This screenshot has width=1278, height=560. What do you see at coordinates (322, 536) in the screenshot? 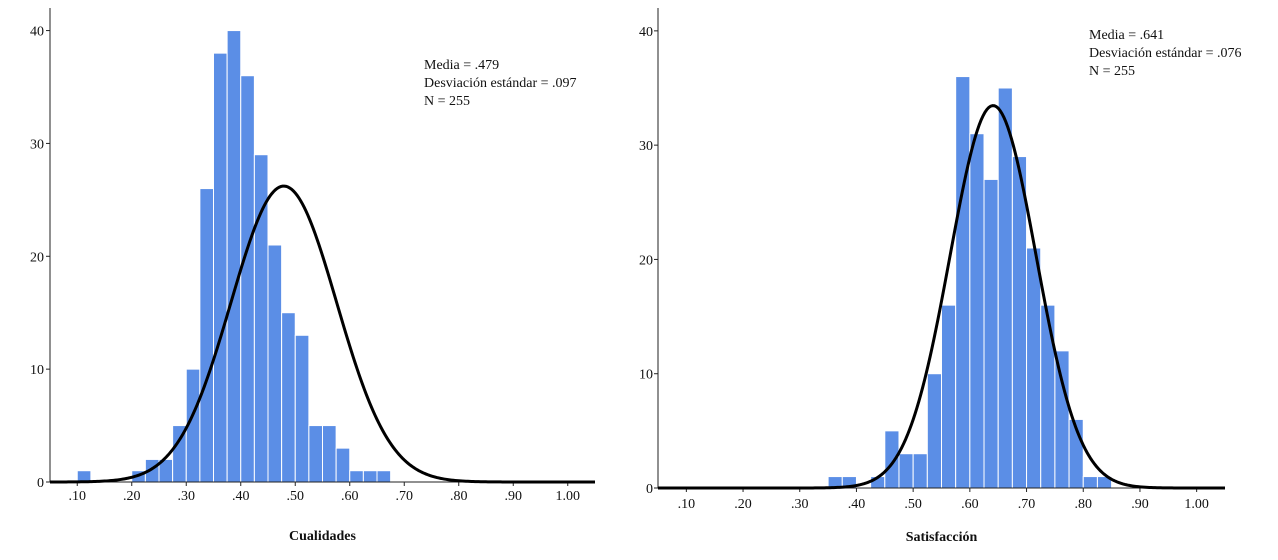
I see `x-axis-label: Cualidades` at bounding box center [322, 536].